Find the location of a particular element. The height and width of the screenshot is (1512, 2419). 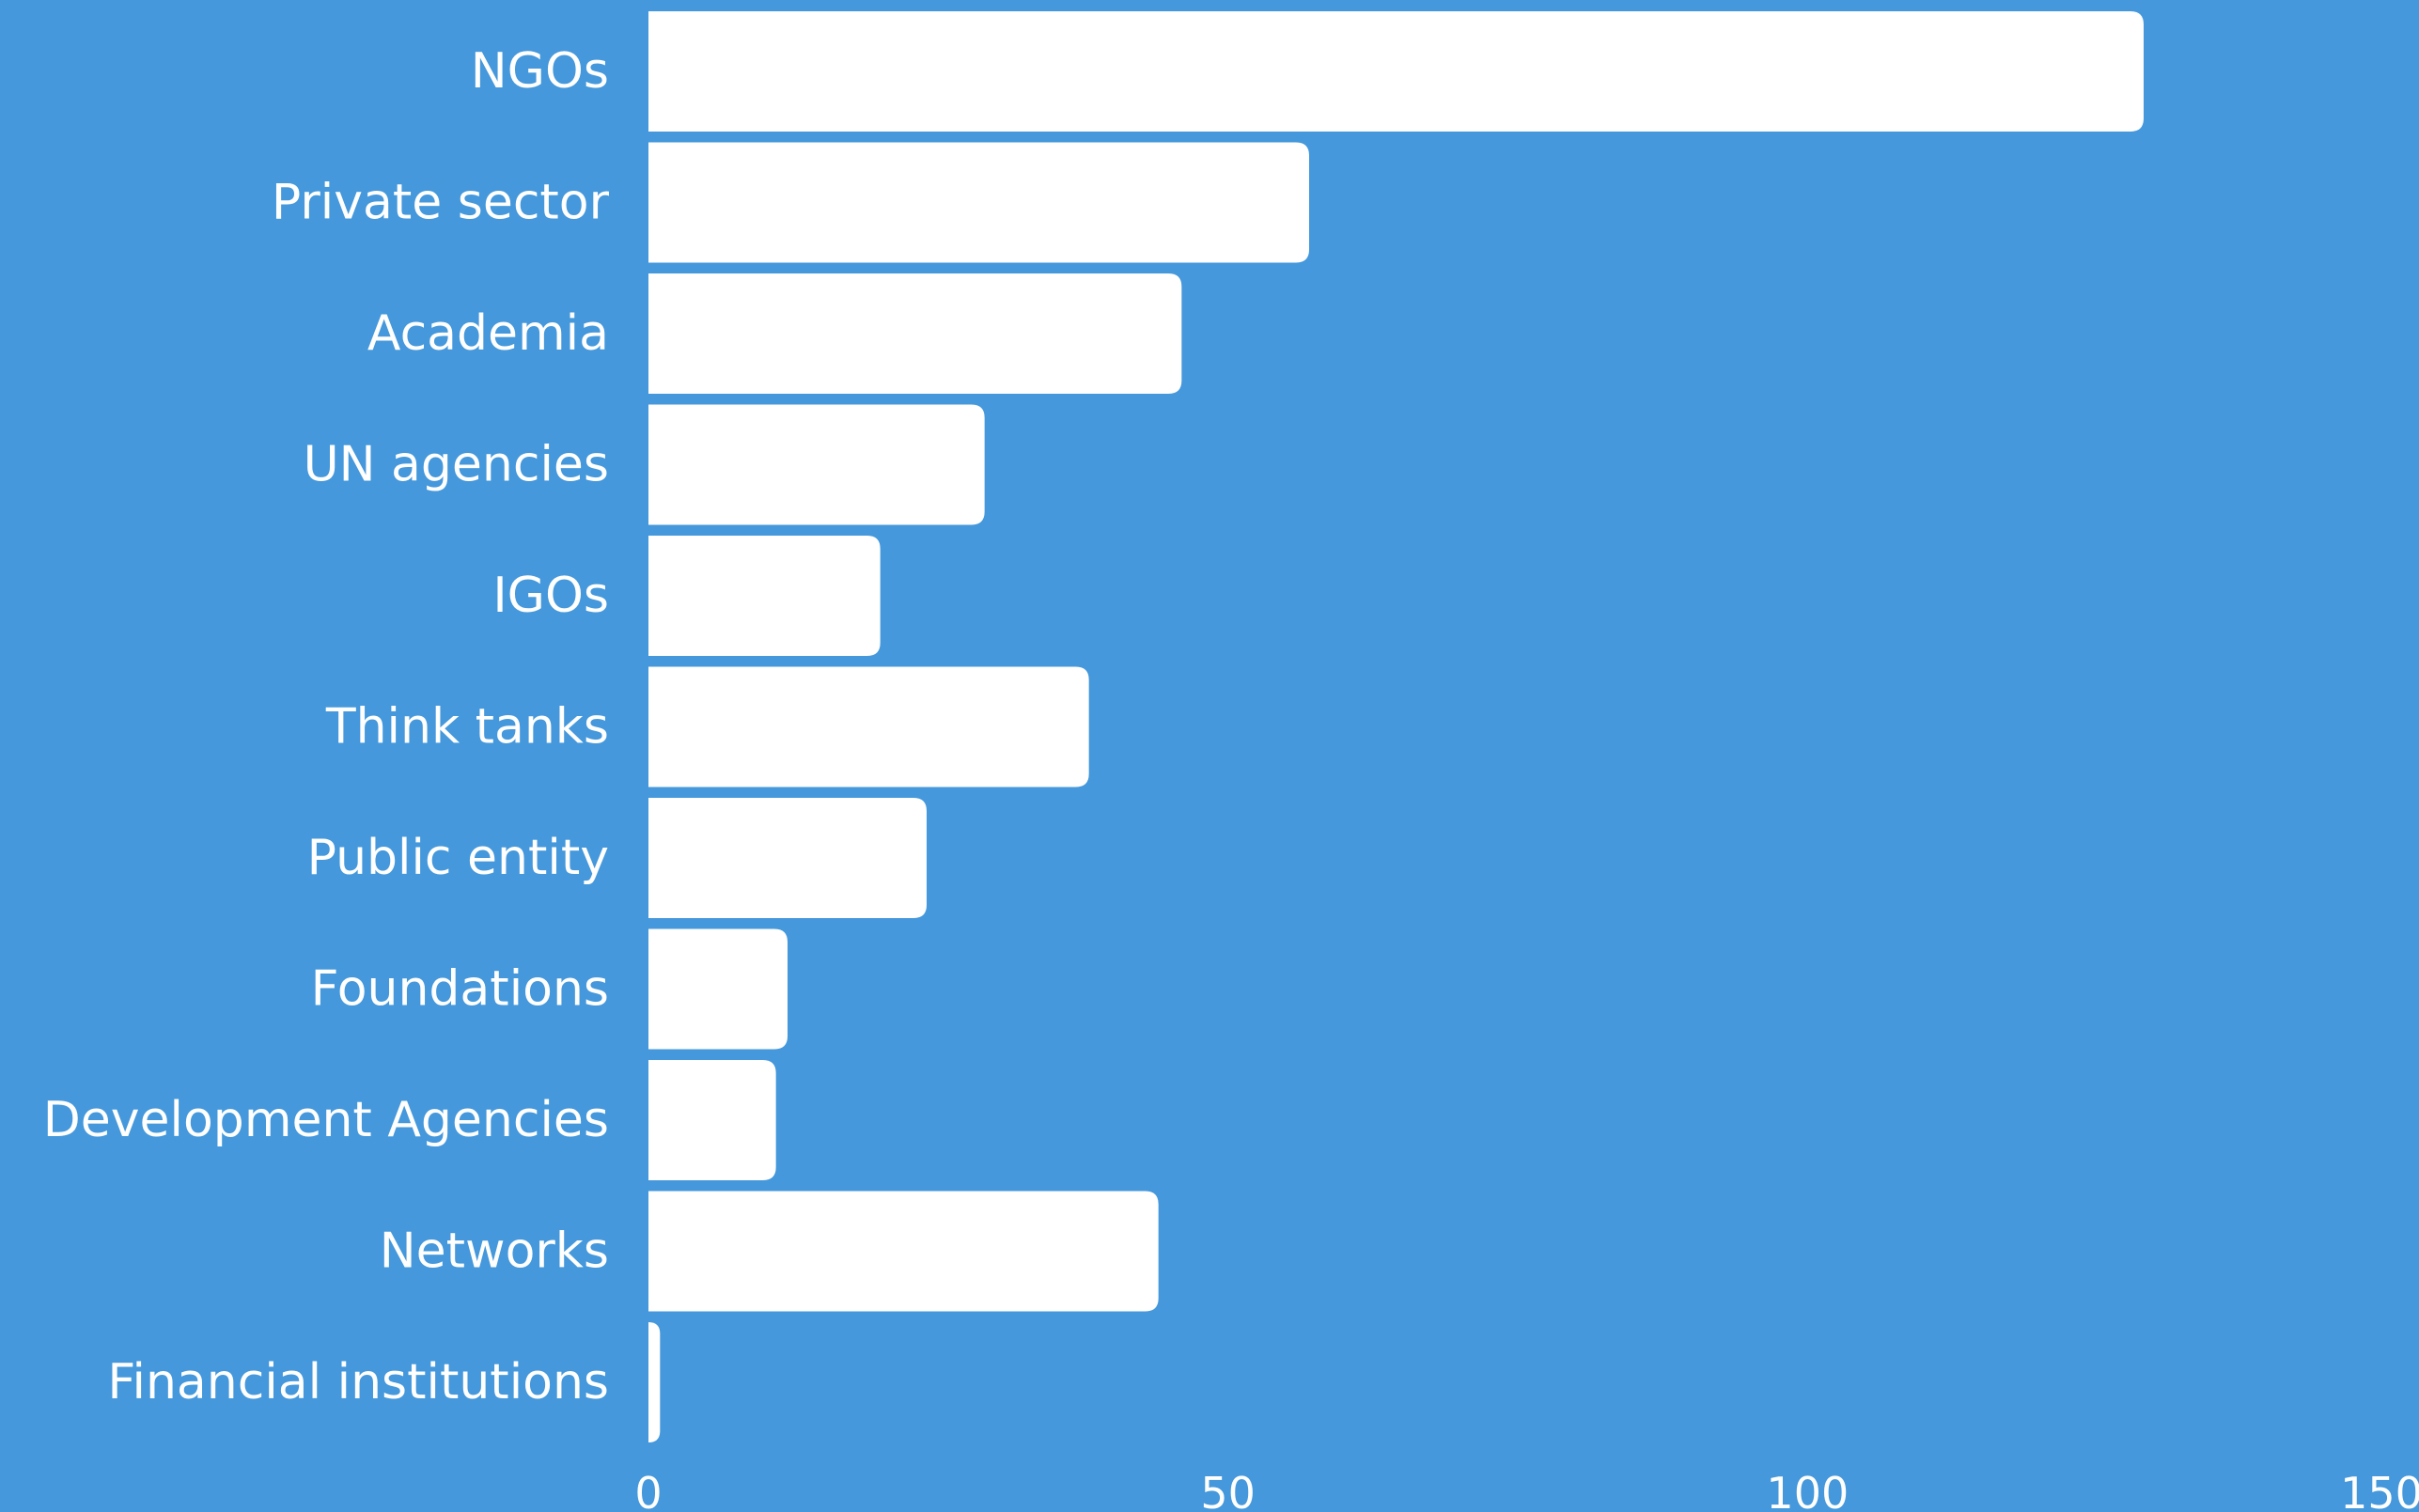

category-label-igos: IGOs is located at coordinates (551, 596).